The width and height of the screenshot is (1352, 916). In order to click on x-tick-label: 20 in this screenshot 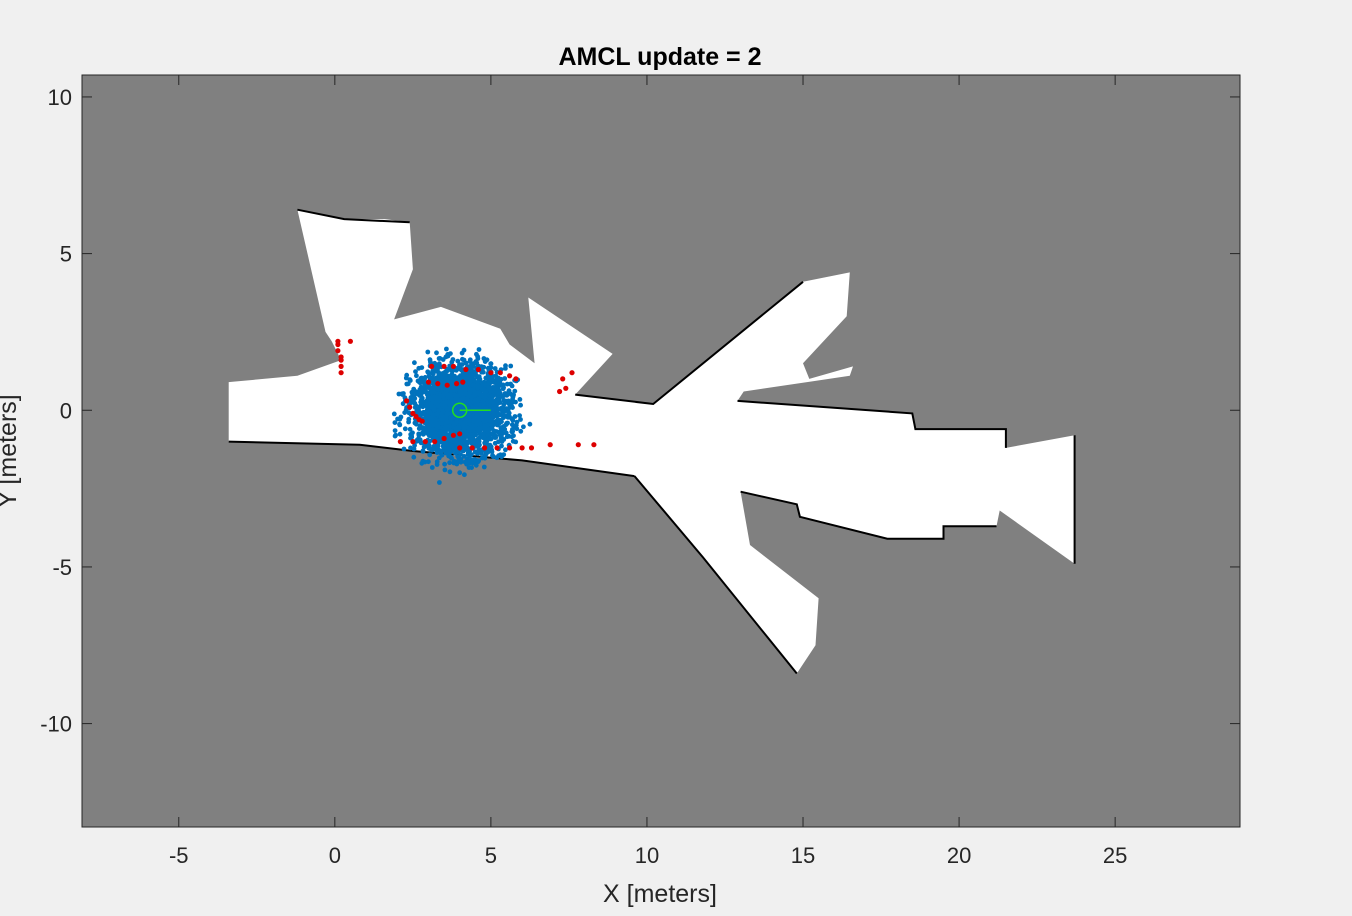, I will do `click(959, 855)`.